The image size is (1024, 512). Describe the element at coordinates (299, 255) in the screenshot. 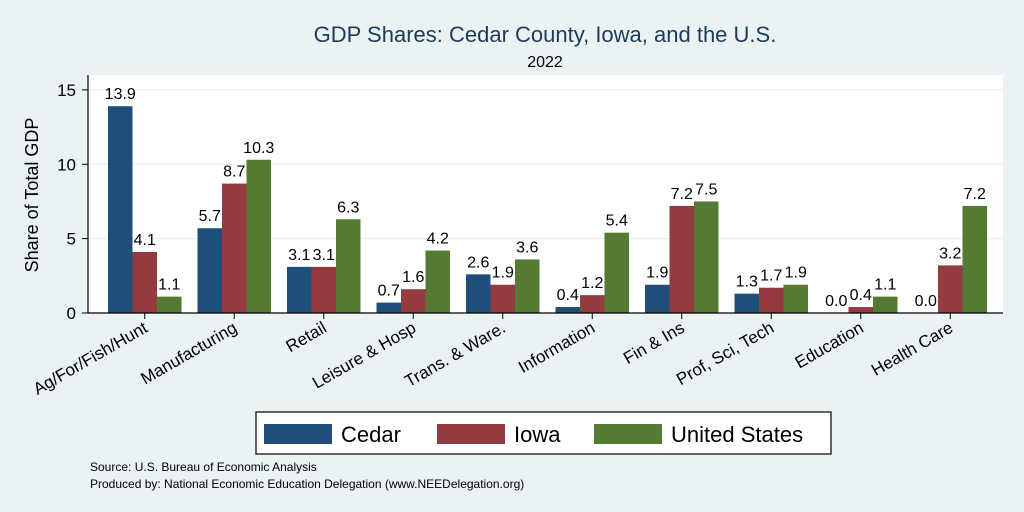

I see `data-label-cedar-retail: 3.1` at that location.